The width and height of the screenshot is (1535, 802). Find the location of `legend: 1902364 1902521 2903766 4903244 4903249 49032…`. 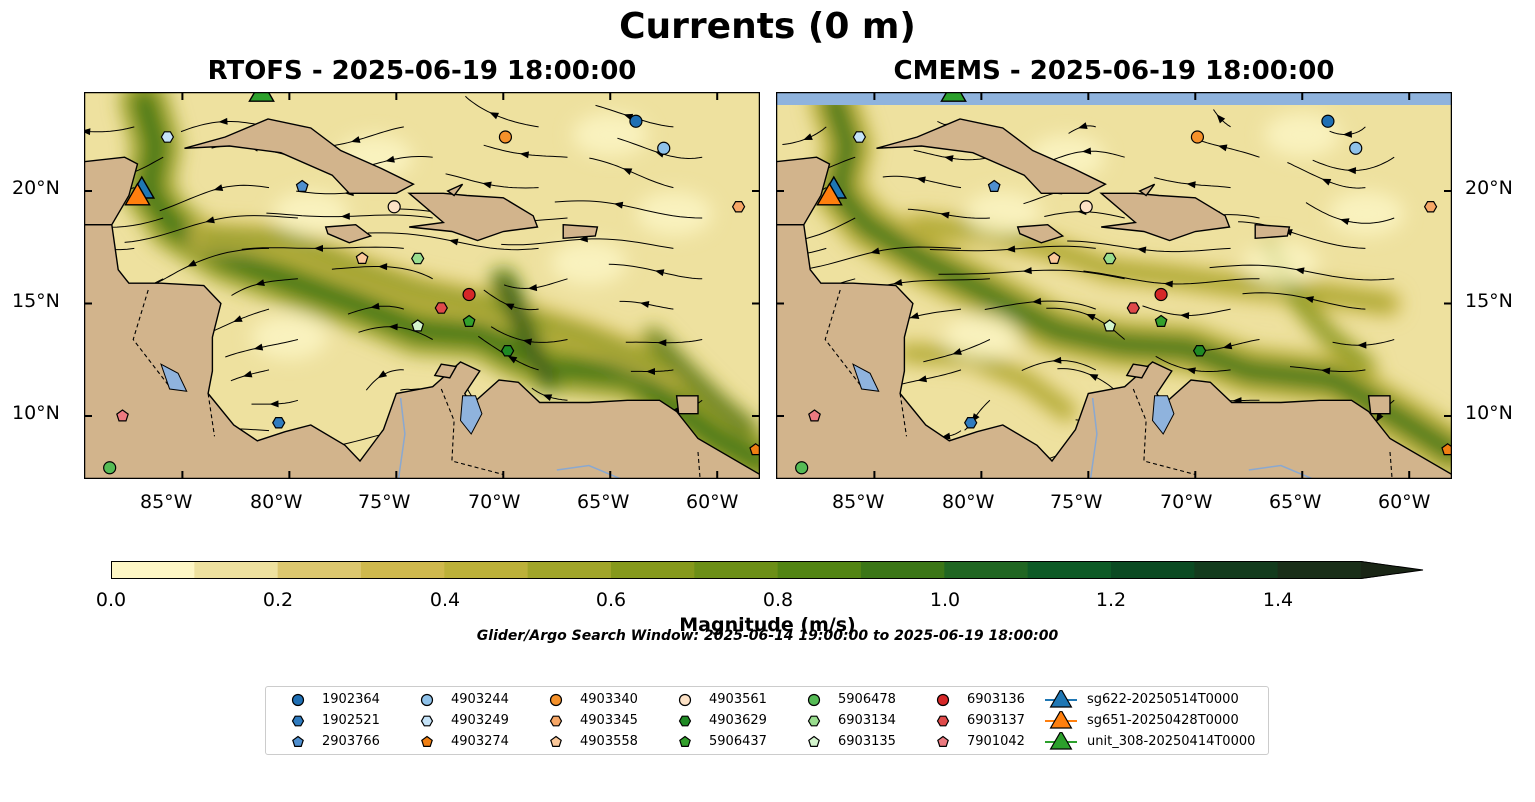

legend: 1902364 1902521 2903766 4903244 4903249 49032… is located at coordinates (767, 720).